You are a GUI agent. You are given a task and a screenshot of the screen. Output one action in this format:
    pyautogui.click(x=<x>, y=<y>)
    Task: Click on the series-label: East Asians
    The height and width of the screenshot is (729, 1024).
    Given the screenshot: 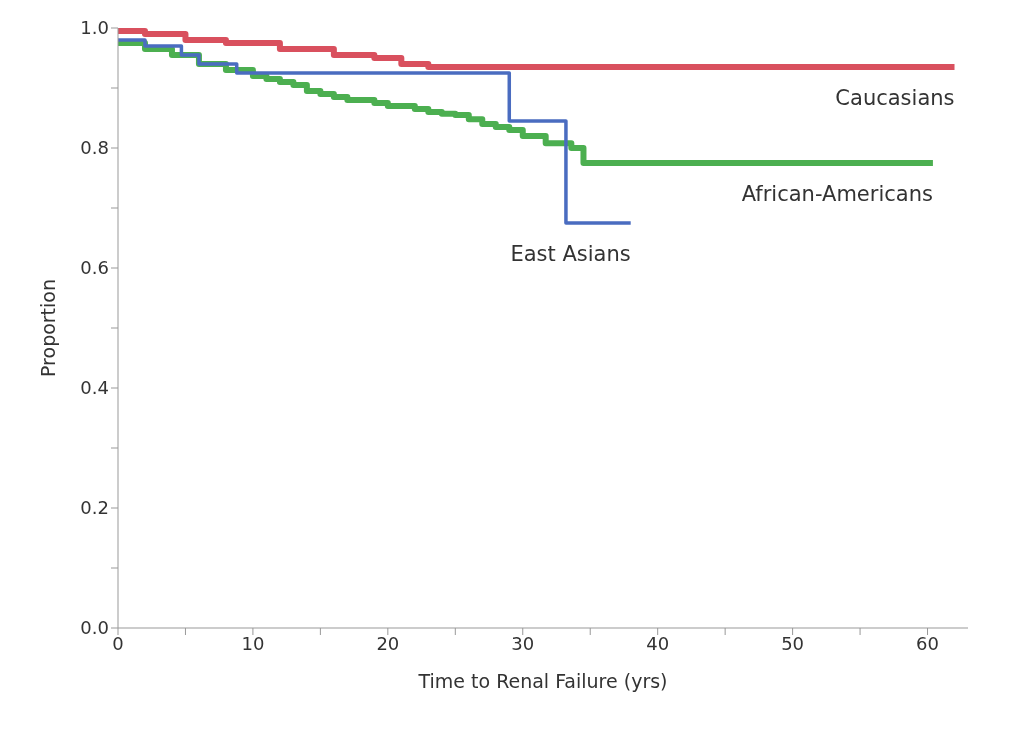 What is the action you would take?
    pyautogui.click(x=570, y=254)
    